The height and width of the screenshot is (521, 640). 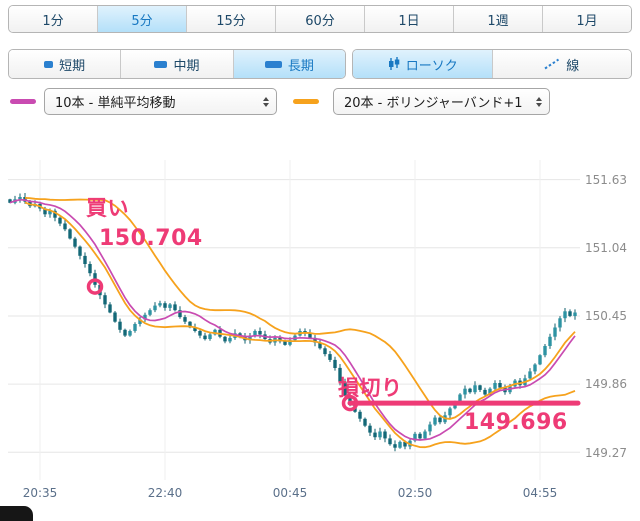 What do you see at coordinates (606, 180) in the screenshot?
I see `y-axis-label: 151.63` at bounding box center [606, 180].